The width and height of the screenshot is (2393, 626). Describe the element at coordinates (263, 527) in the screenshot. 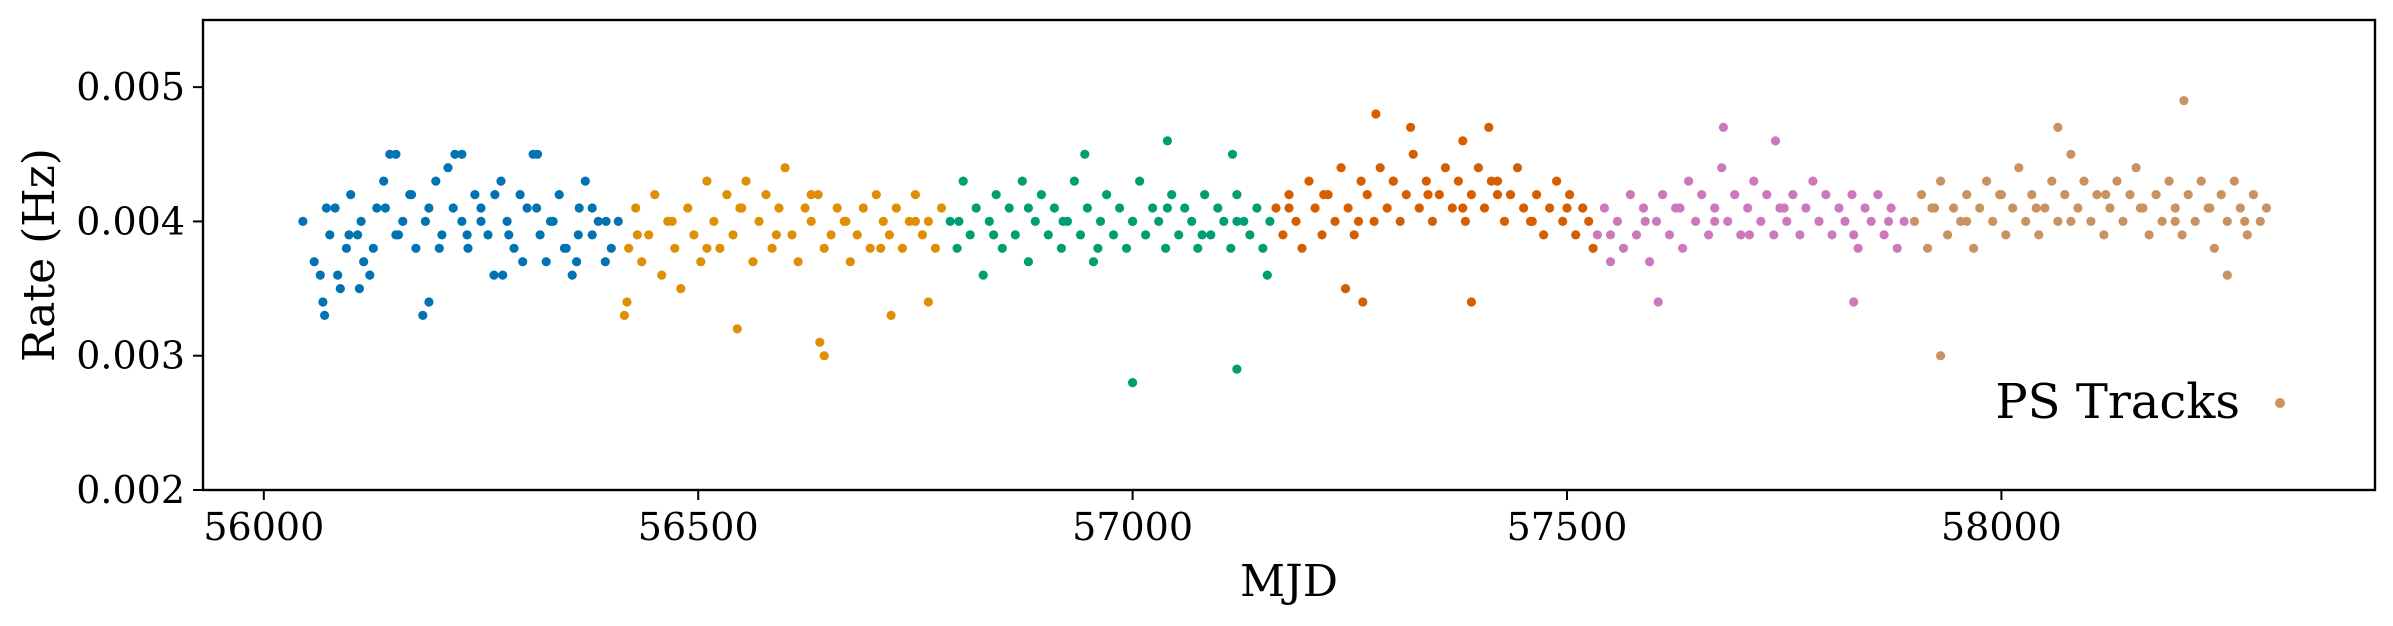

I see `x-tick-label: 56000` at that location.